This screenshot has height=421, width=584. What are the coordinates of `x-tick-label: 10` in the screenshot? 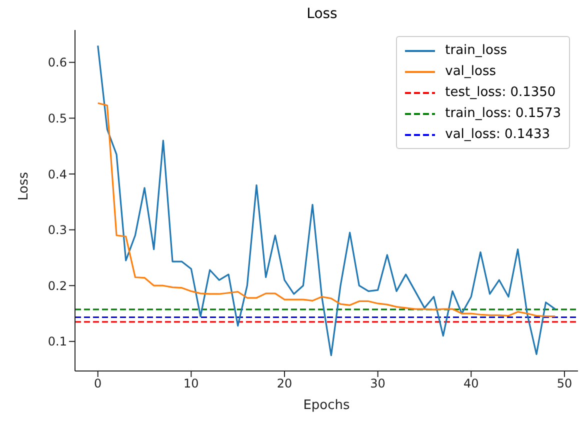 It's located at (191, 383).